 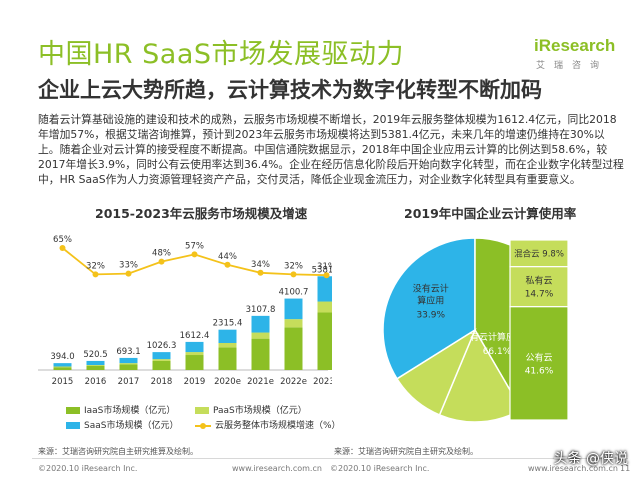 What do you see at coordinates (322, 382) in the screenshot?
I see `x-tick-label: 2023e` at bounding box center [322, 382].